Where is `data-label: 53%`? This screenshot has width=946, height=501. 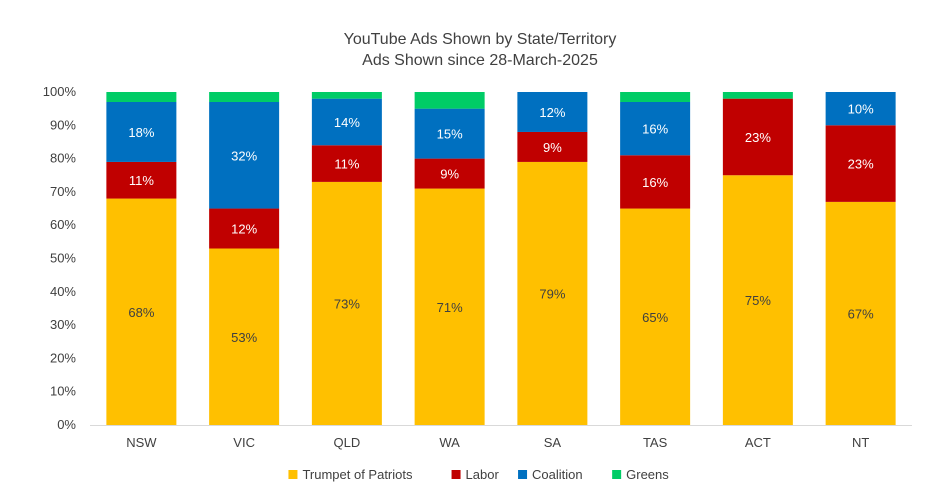 data-label: 53% is located at coordinates (244, 337).